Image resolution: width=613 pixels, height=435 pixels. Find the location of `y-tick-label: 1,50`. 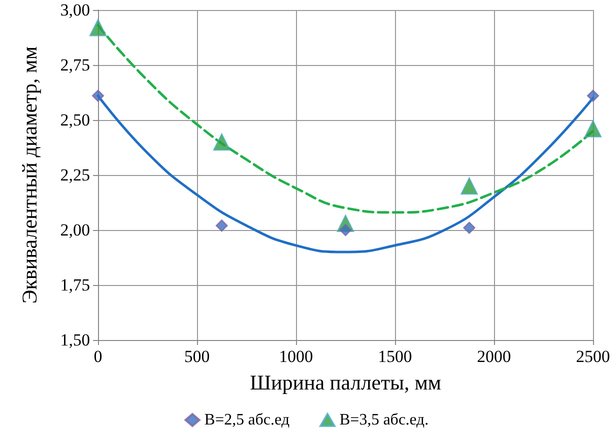

y-tick-label: 1,50 is located at coordinates (75, 340).